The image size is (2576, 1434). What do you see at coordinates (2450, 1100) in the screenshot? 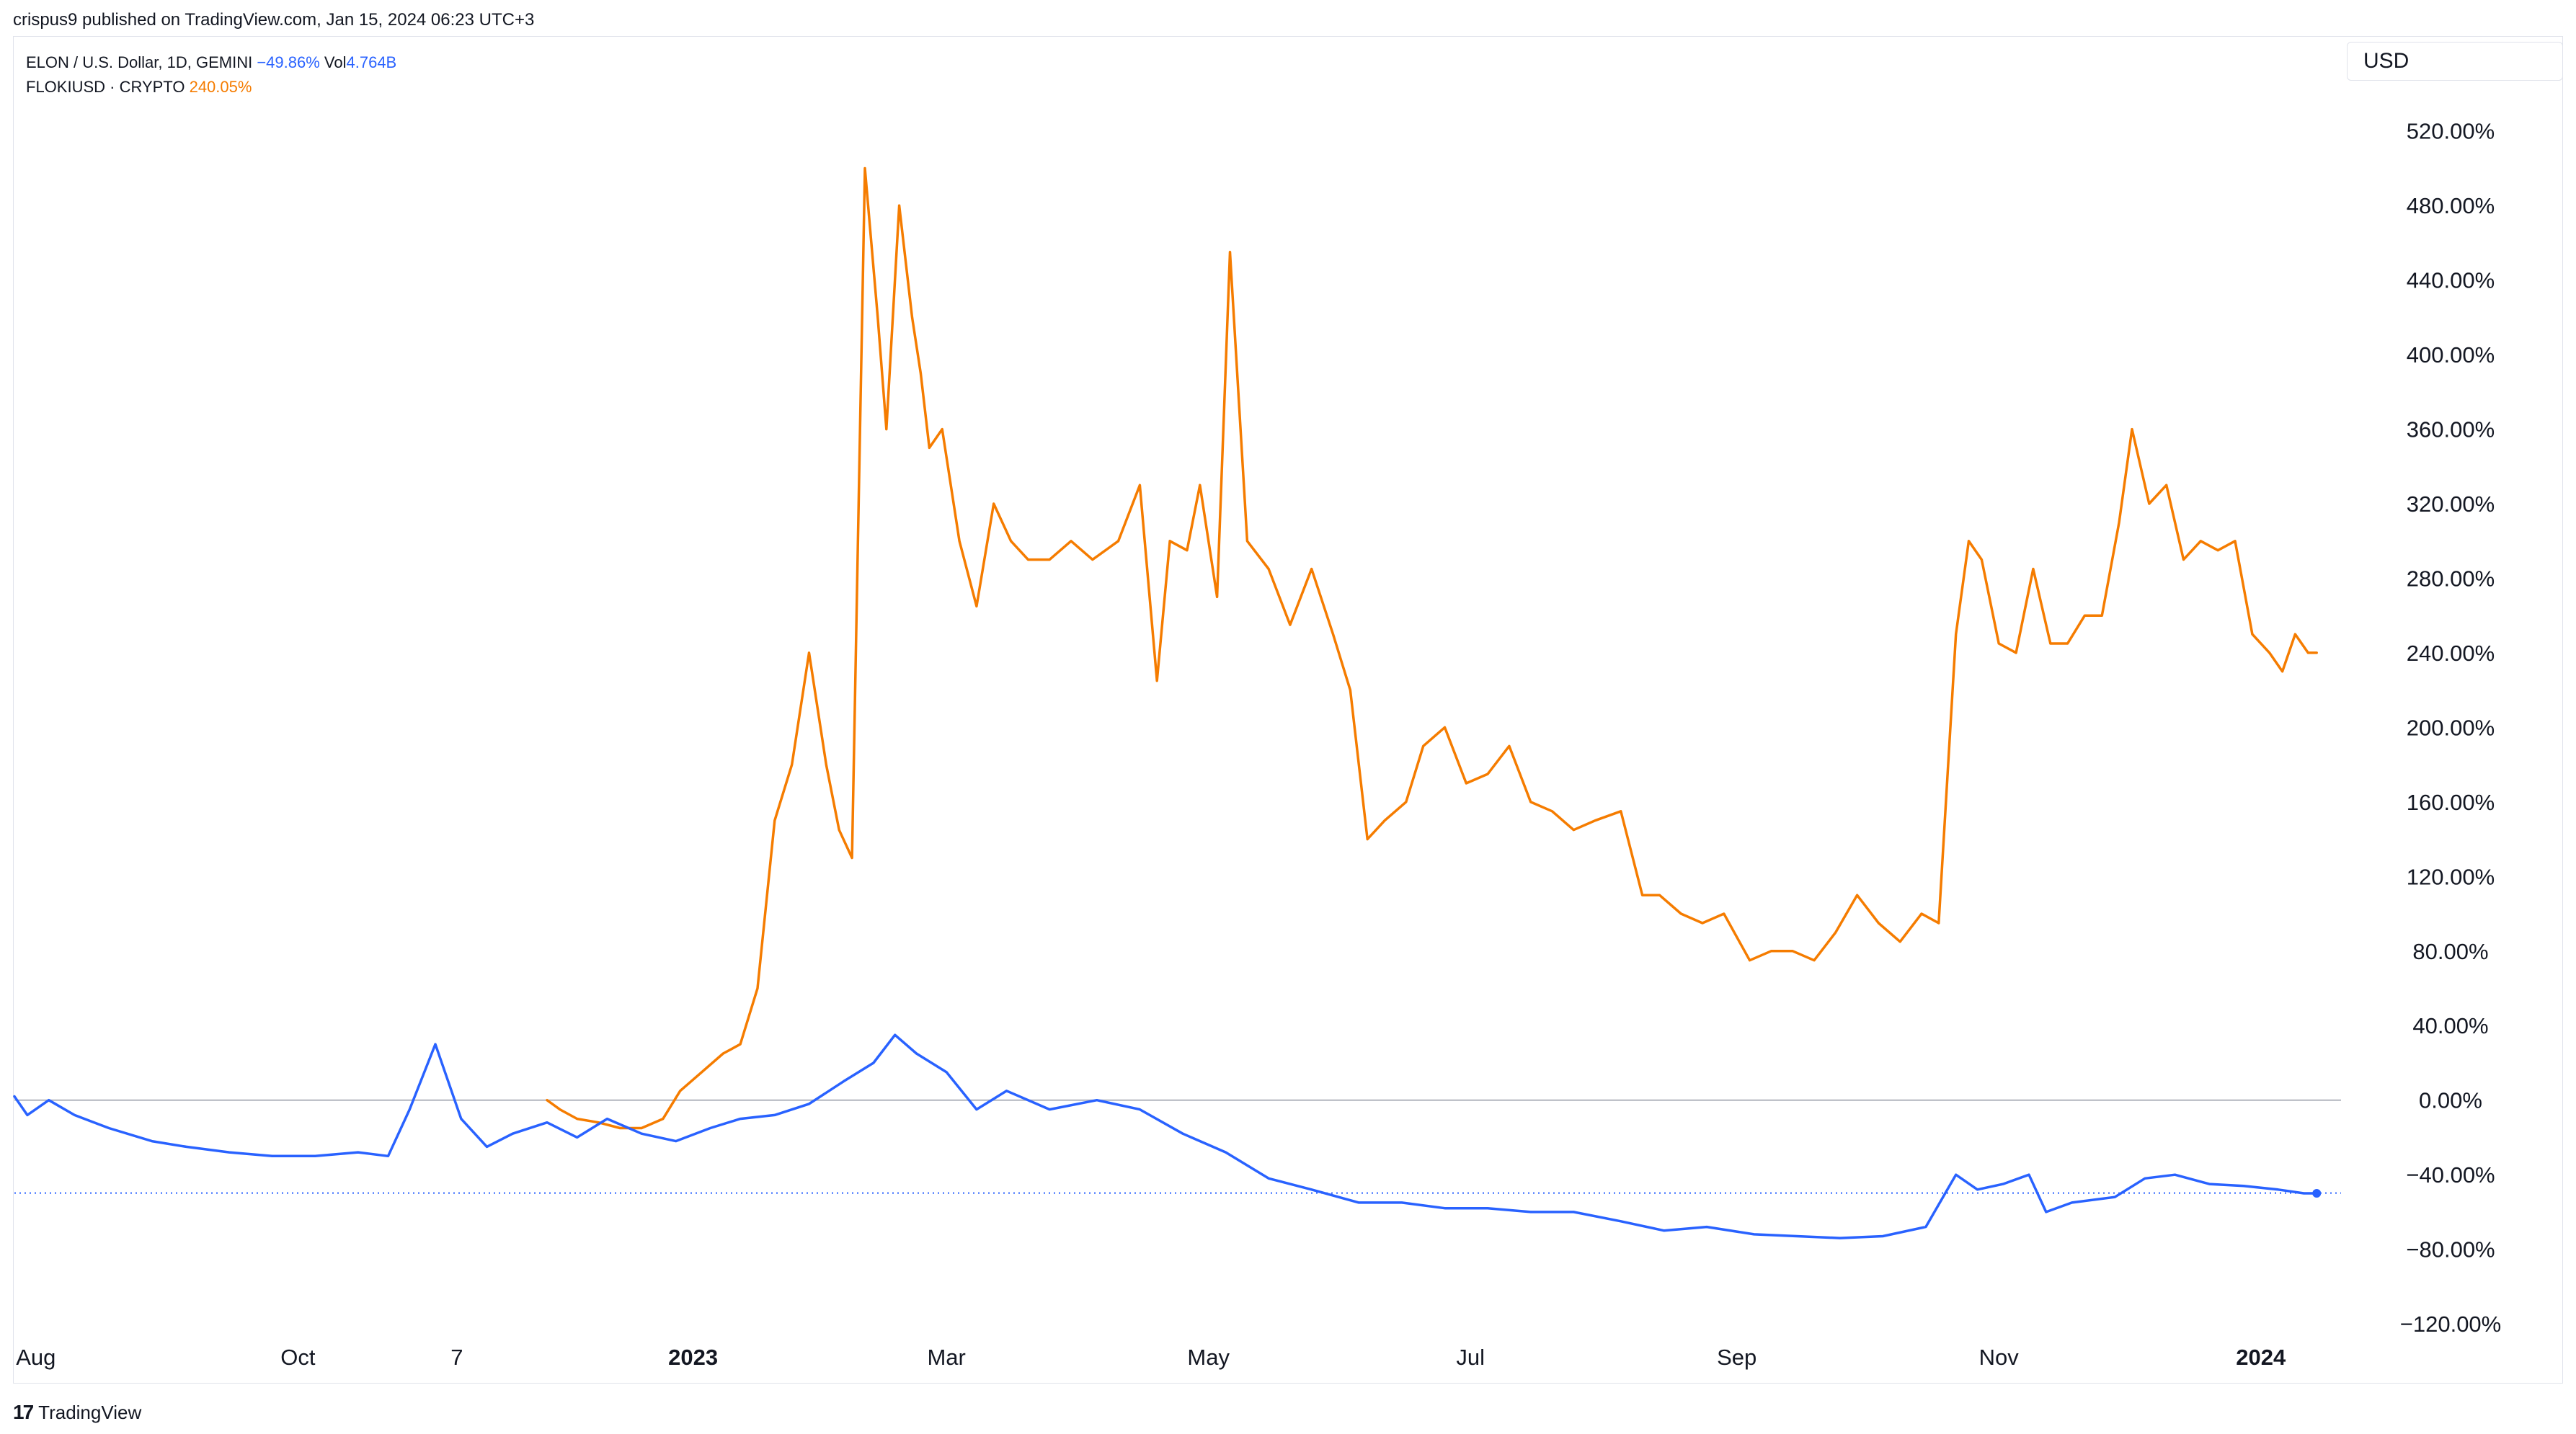
I see `y-tick-label: 0.00%` at bounding box center [2450, 1100].